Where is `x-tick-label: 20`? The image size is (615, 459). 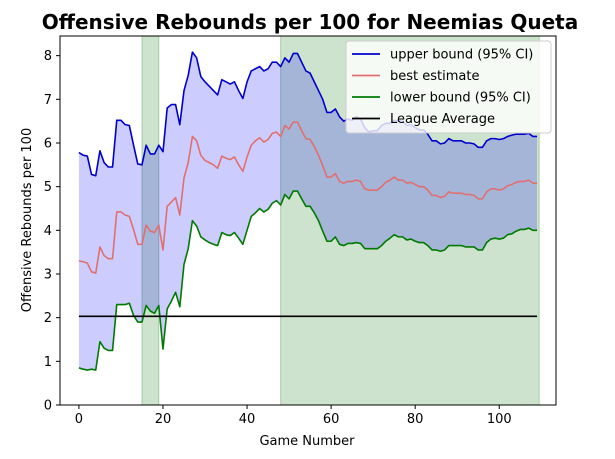 x-tick-label: 20 is located at coordinates (163, 419).